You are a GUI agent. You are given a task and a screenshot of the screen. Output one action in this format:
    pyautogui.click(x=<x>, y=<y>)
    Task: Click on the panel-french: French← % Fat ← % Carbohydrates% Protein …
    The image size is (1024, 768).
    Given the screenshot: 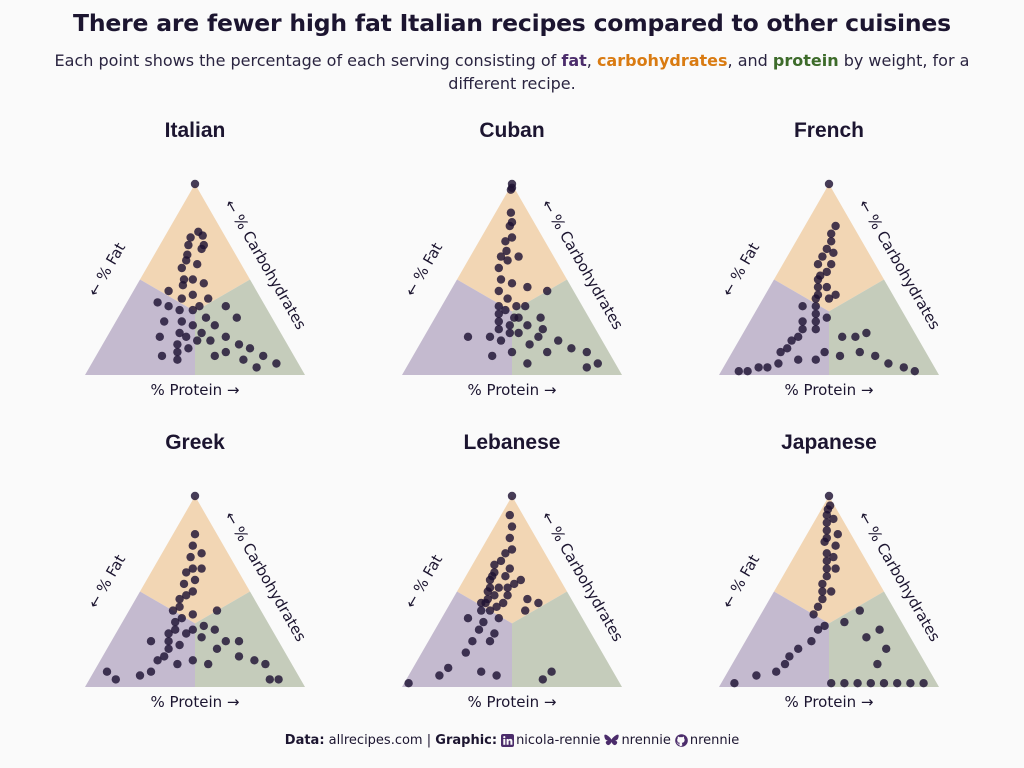 What is the action you would take?
    pyautogui.click(x=831, y=259)
    